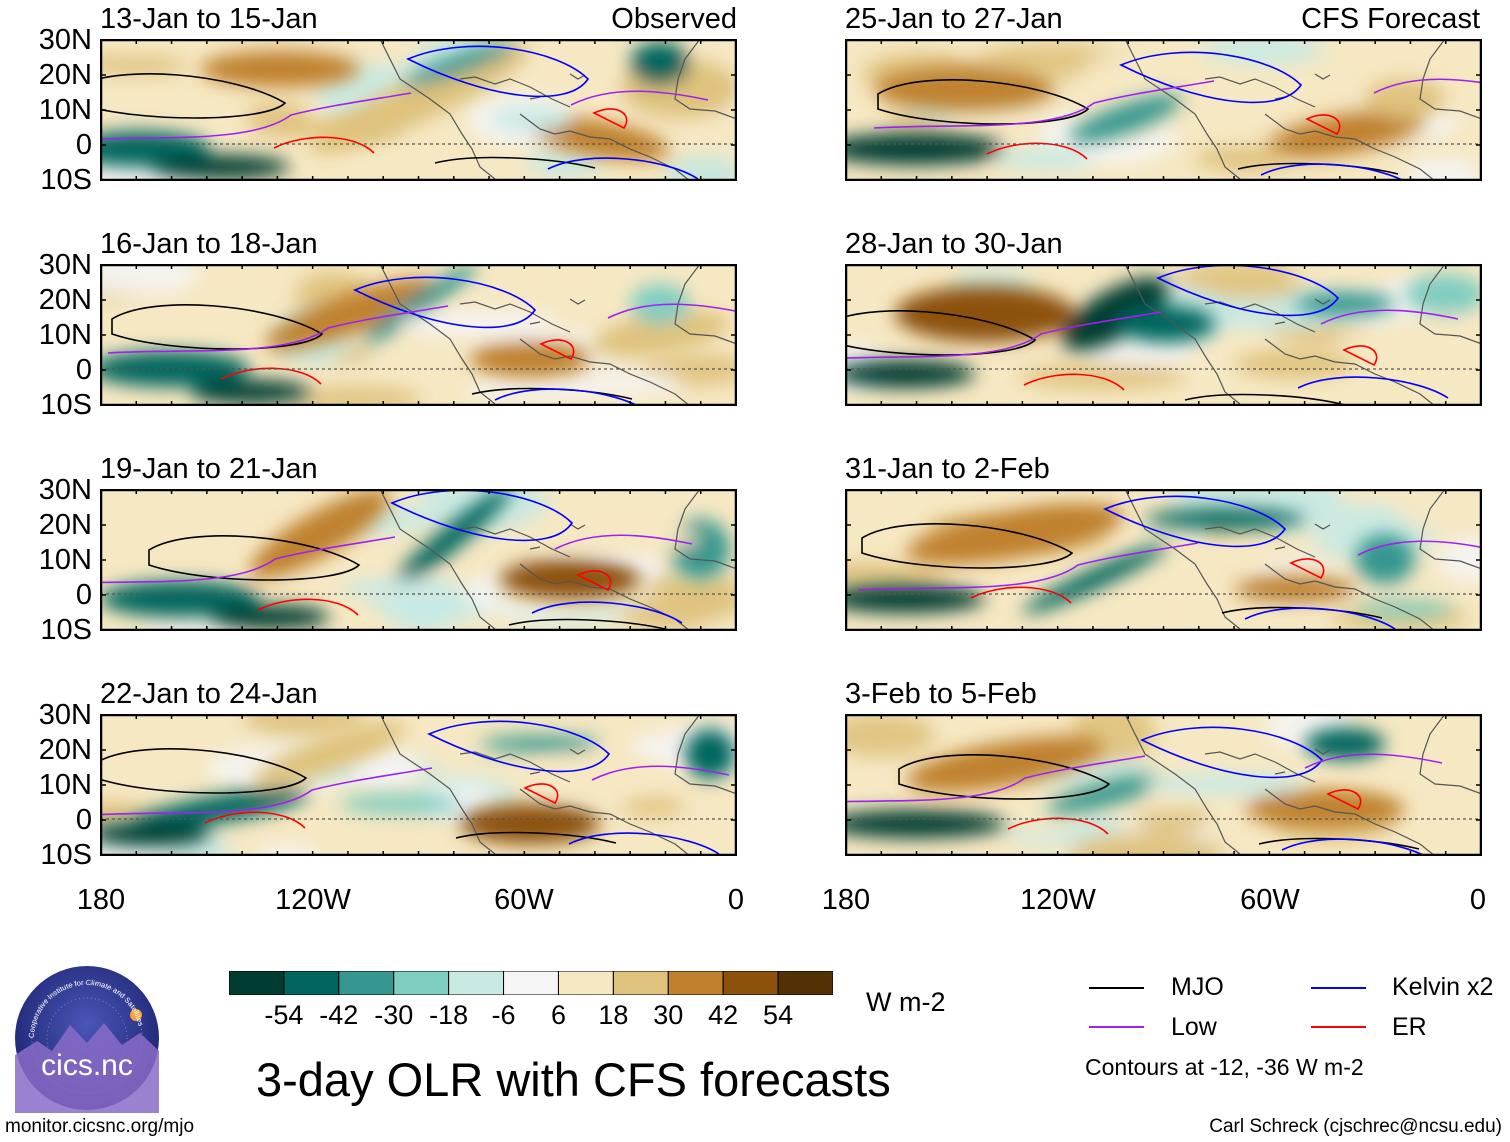  What do you see at coordinates (1355, 1126) in the screenshot?
I see `footer-credit: Carl Schreck (cjschrec@ncsu.edu)` at bounding box center [1355, 1126].